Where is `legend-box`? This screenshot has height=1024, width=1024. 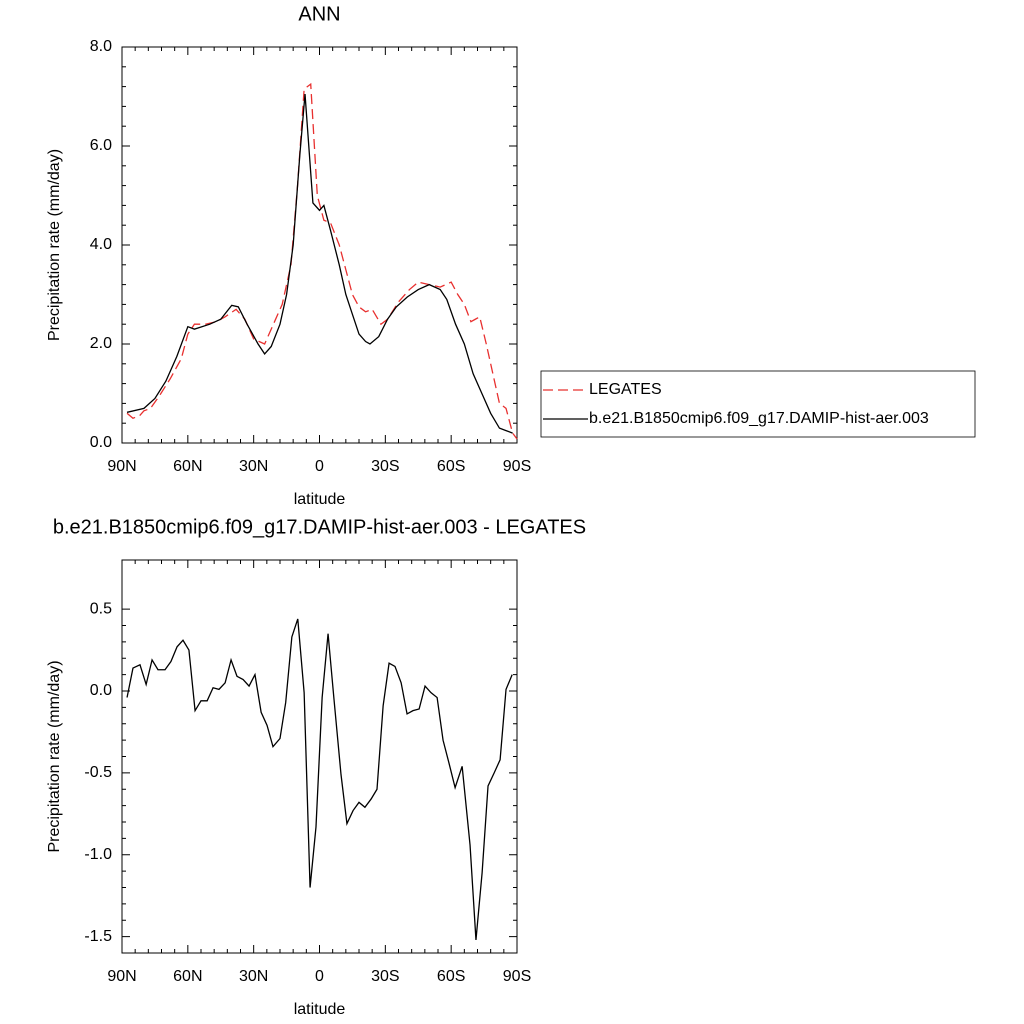 legend-box is located at coordinates (758, 404).